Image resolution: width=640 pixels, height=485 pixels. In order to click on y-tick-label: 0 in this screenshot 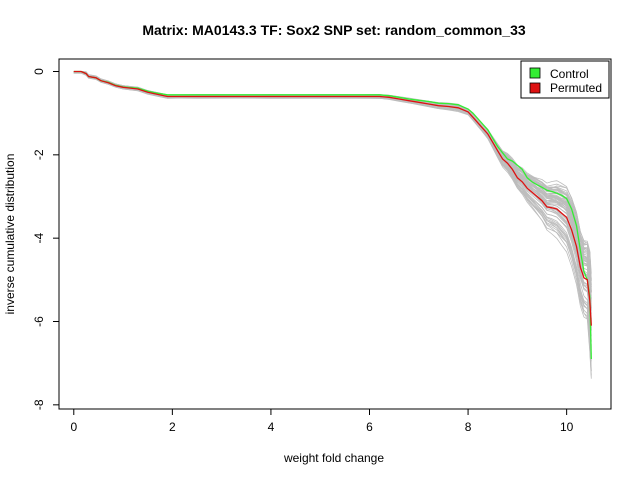, I will do `click(39, 71)`.